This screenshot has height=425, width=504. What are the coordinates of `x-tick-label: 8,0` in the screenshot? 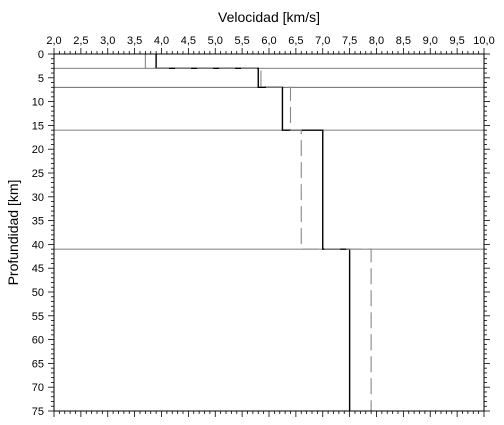 It's located at (376, 41).